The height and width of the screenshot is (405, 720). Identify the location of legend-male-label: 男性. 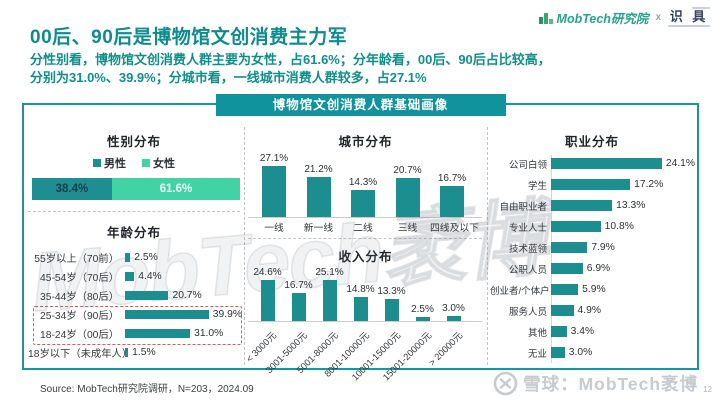
(115, 164).